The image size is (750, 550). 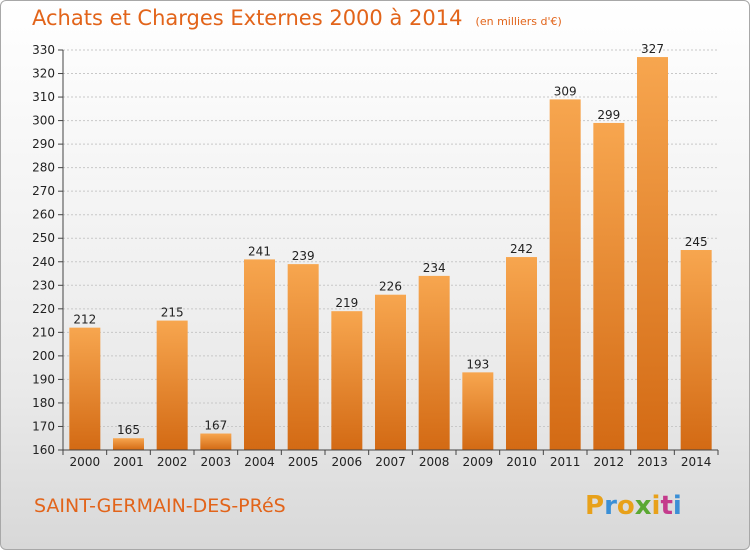 I want to click on y-tick-label: 300, so click(x=43, y=121).